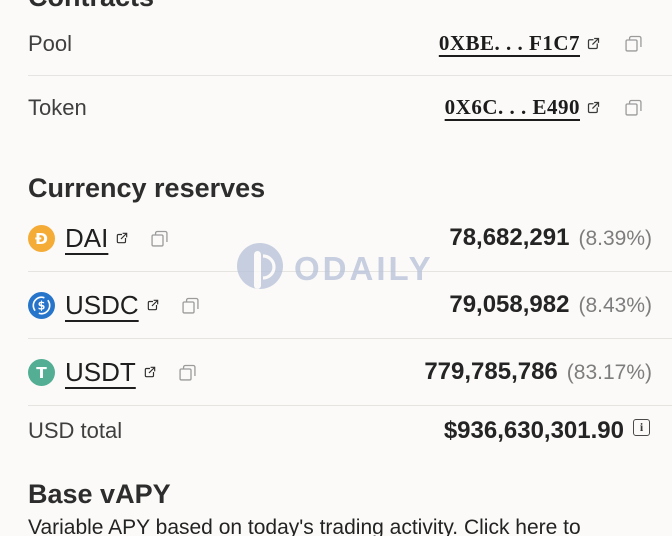  I want to click on dai-link: DAI, so click(87, 237).